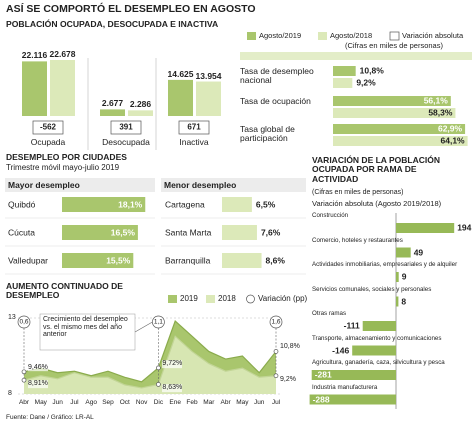  Describe the element at coordinates (66, 157) in the screenshot. I see `section-title: DESEMPLEO POR CIUDADES` at that location.